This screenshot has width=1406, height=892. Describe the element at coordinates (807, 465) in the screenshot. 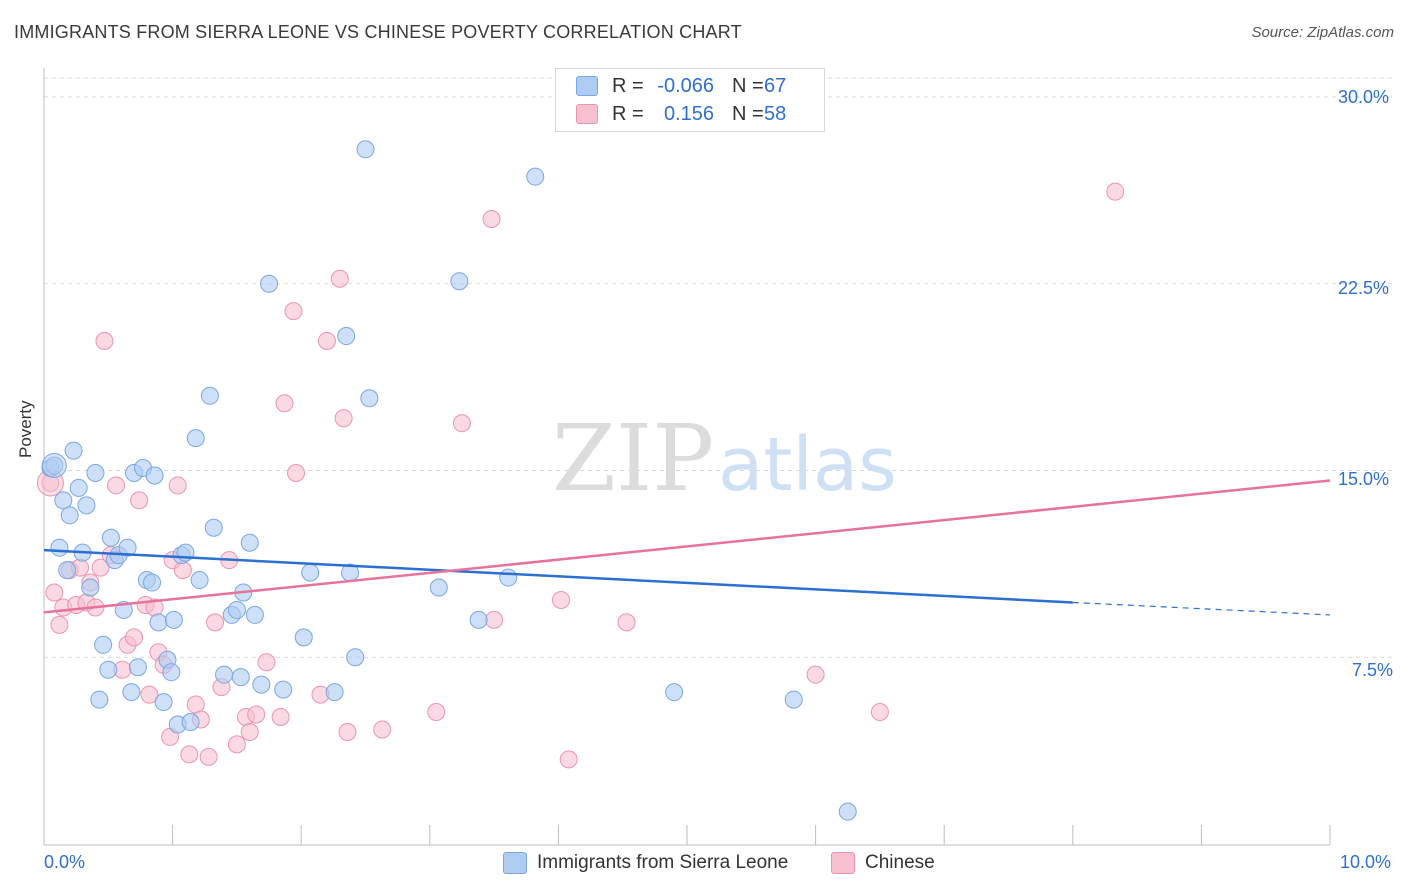

I see `watermark-atlas: atlas` at that location.